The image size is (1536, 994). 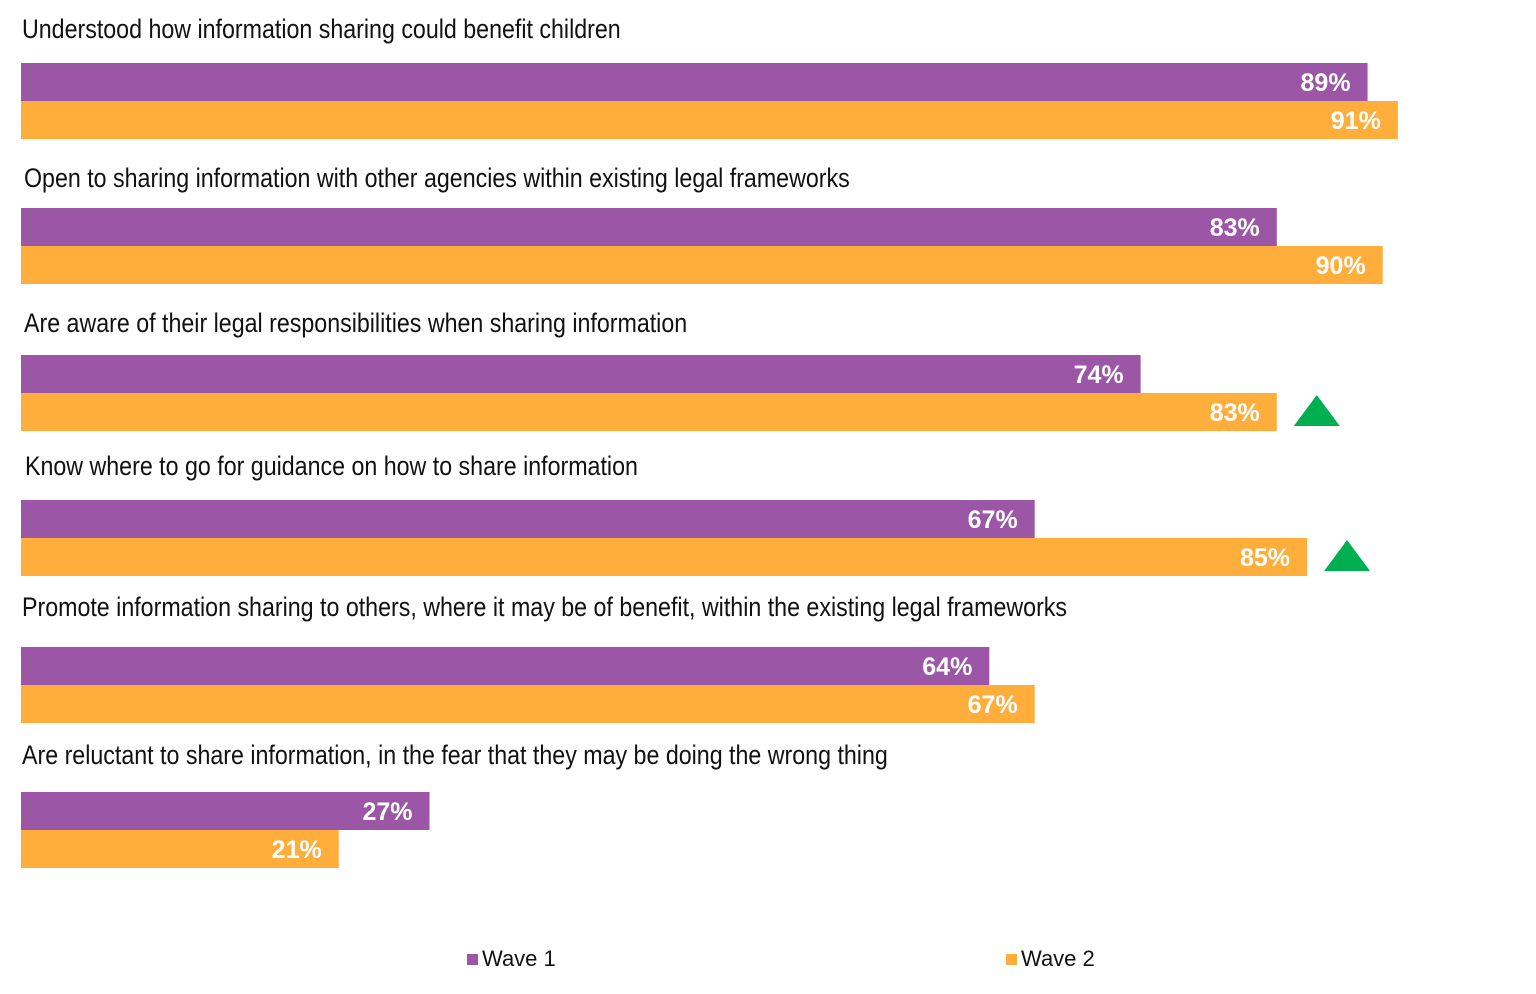 I want to click on data-label: 21%, so click(x=297, y=850).